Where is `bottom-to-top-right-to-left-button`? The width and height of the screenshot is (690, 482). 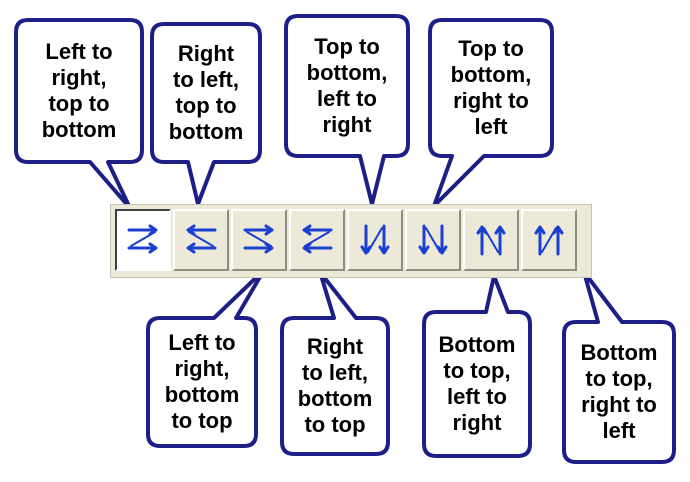 bottom-to-top-right-to-left-button is located at coordinates (549, 240).